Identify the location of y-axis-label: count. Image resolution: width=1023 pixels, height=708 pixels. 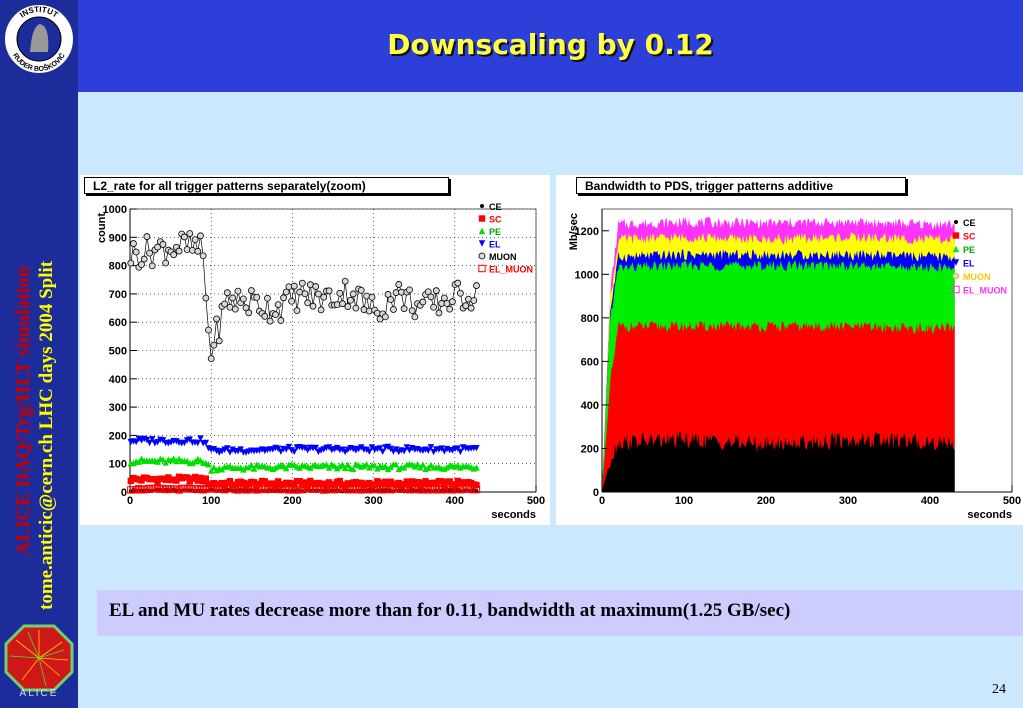
(102, 228).